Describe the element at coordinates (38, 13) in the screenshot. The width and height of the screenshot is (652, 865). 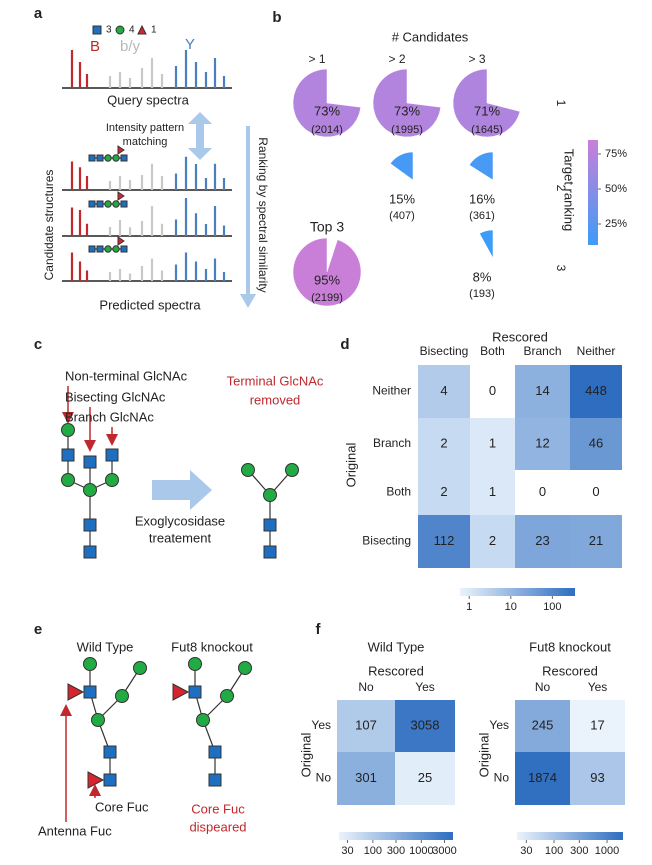
I see `panel-label: a` at that location.